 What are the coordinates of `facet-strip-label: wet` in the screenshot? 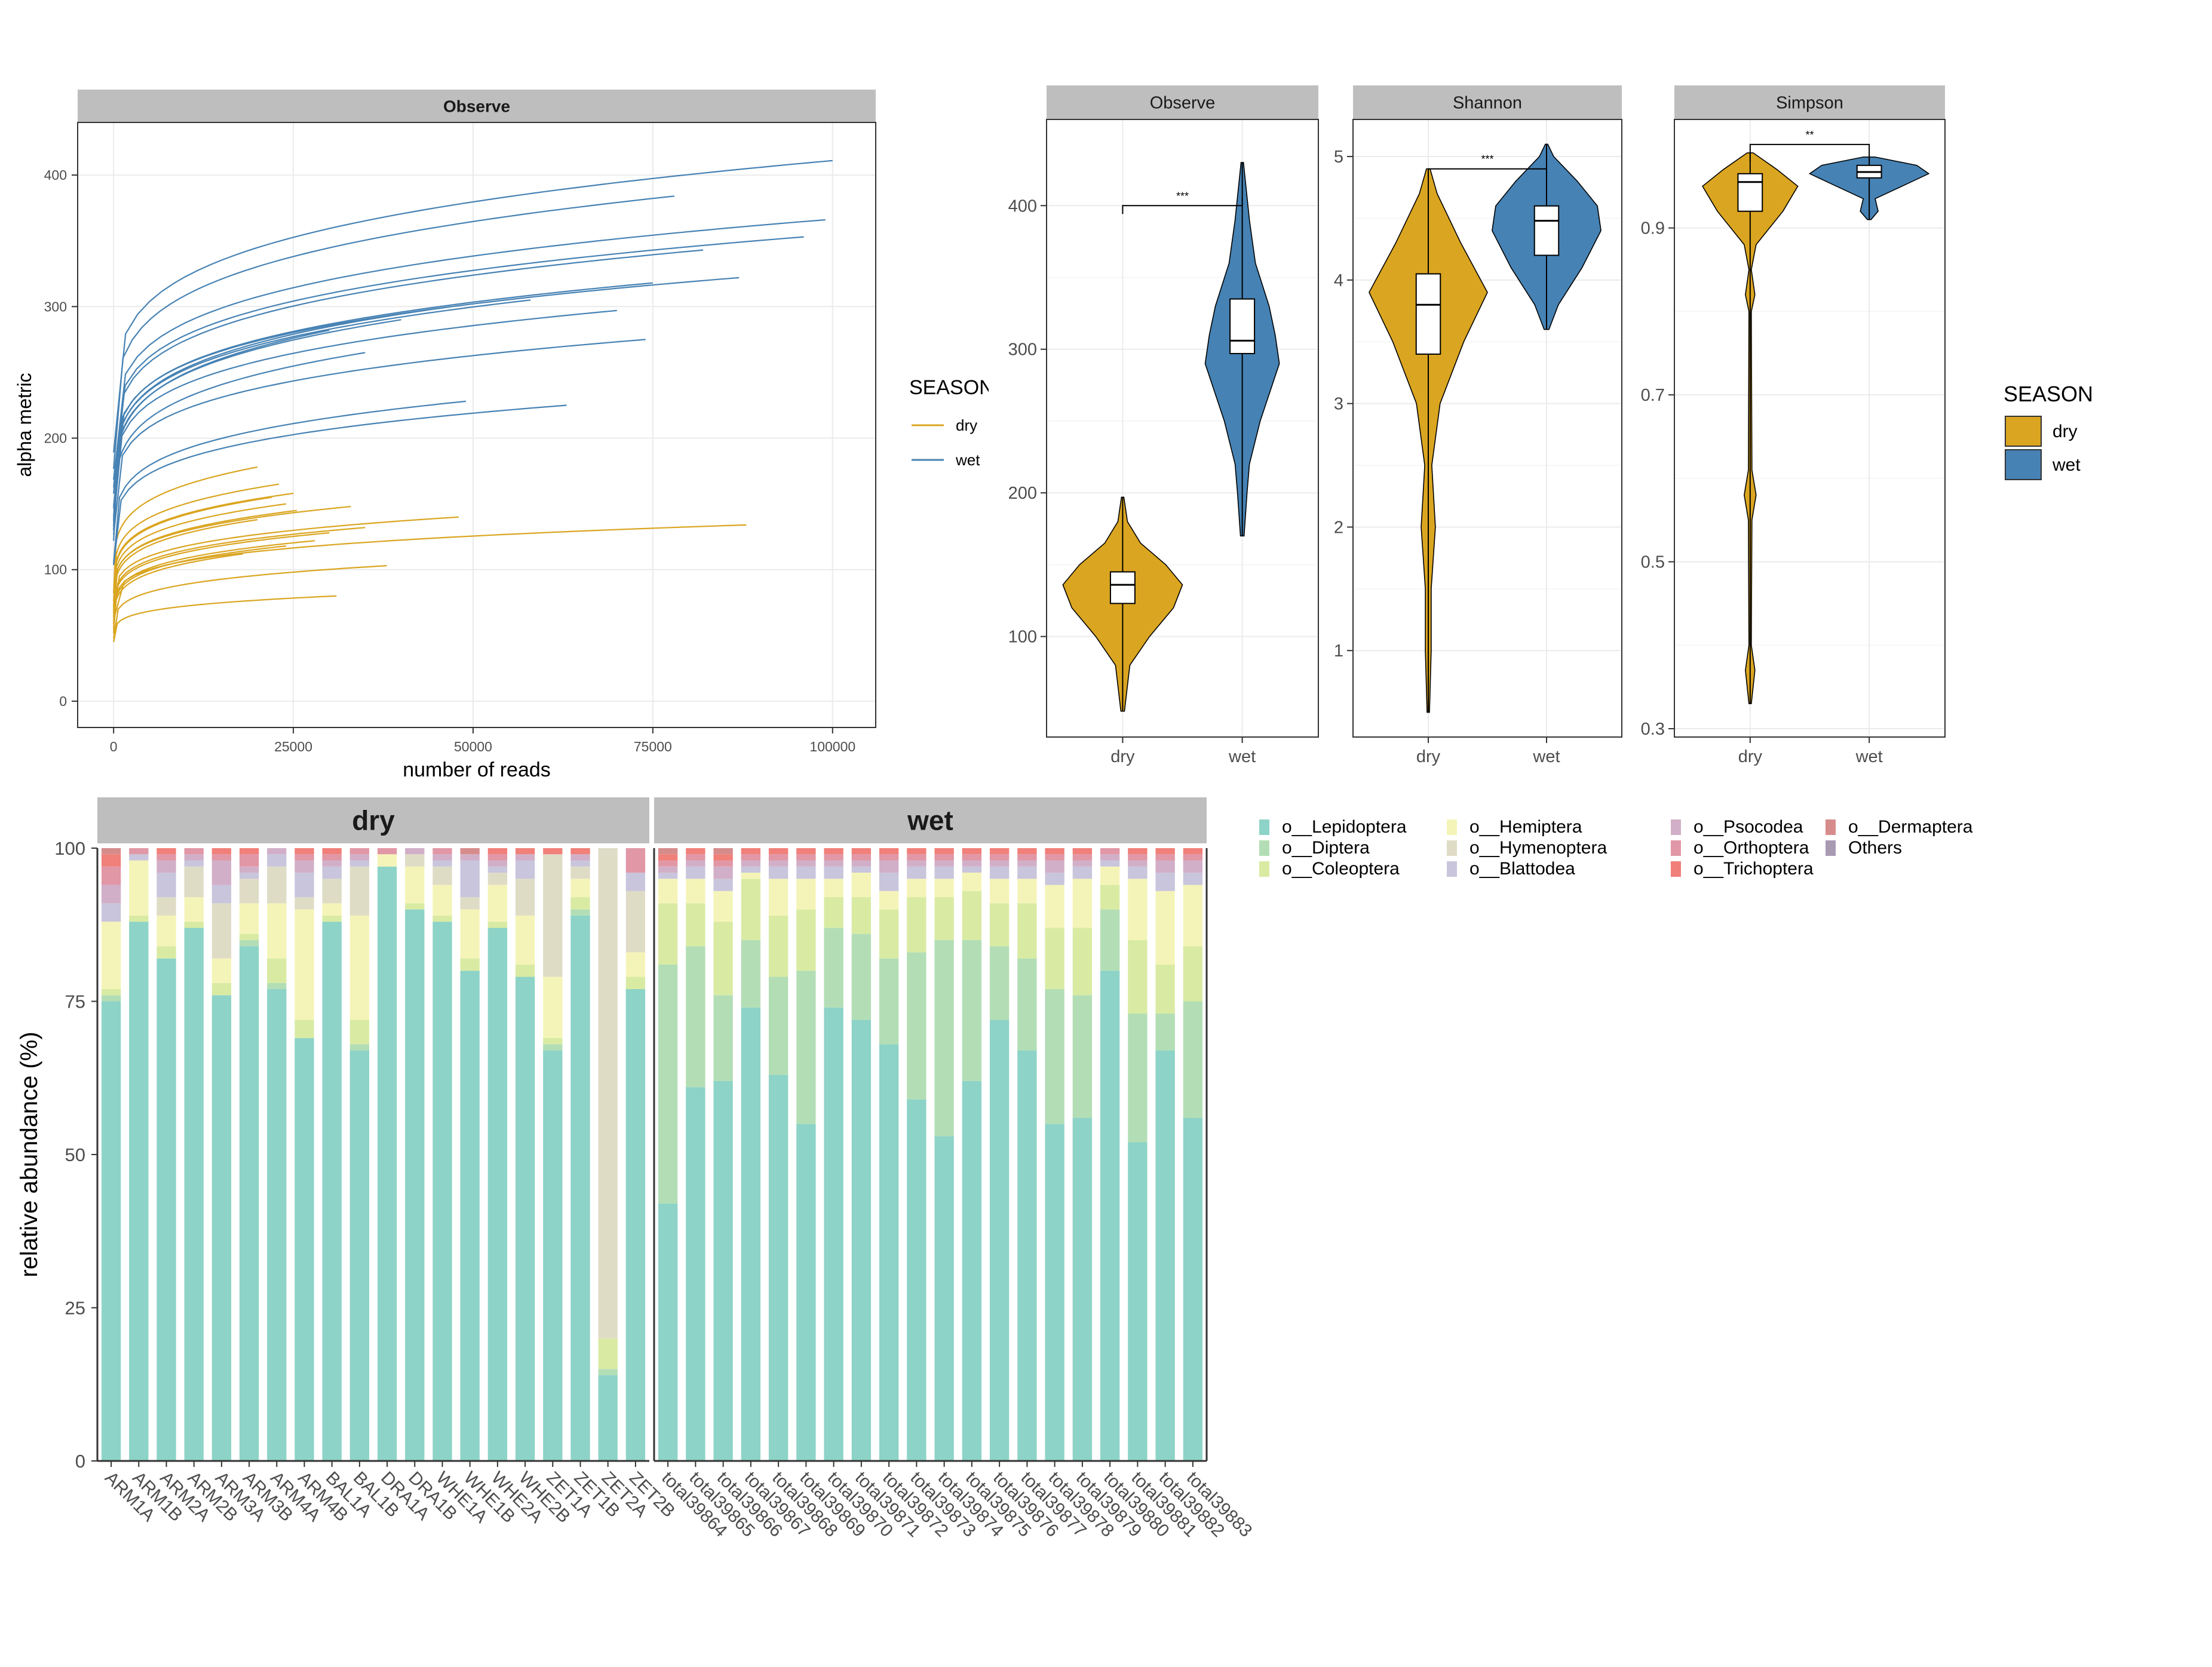 It's located at (930, 820).